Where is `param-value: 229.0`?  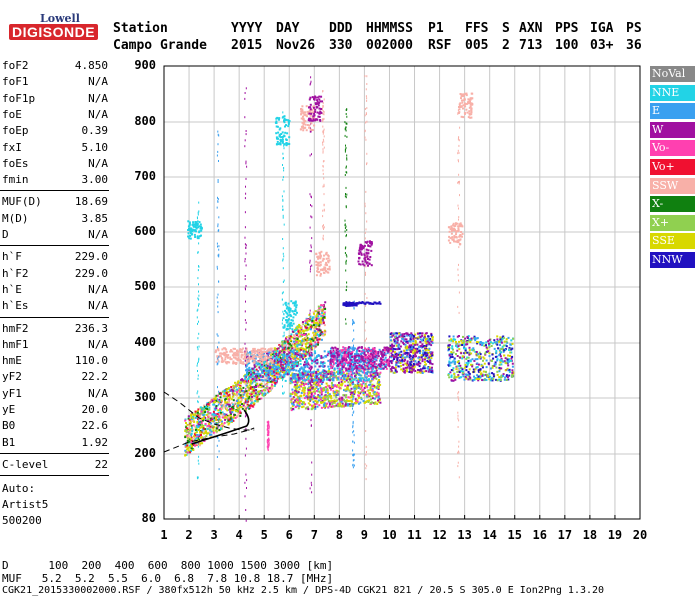 param-value: 229.0 is located at coordinates (91, 273).